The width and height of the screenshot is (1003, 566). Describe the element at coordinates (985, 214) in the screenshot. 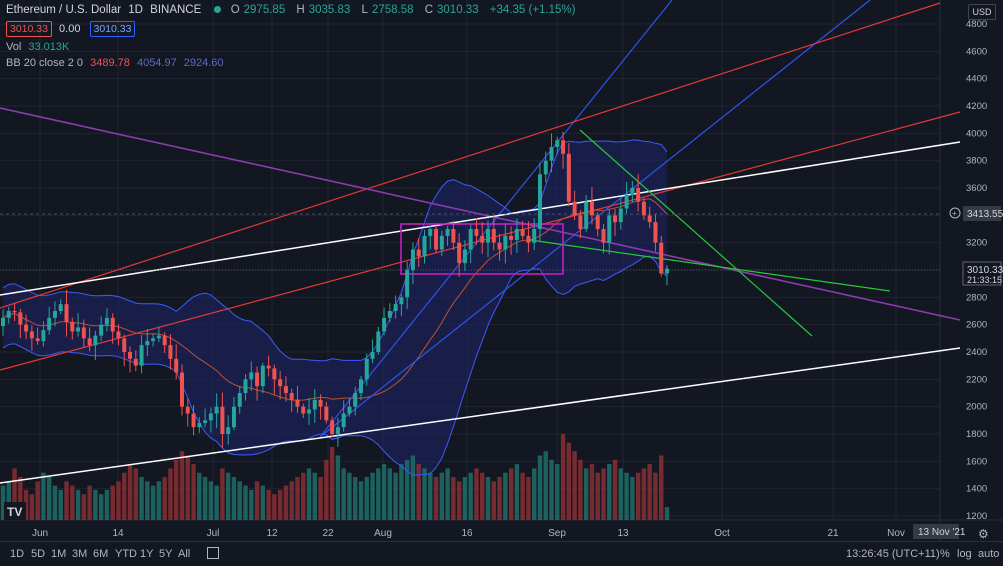

I see `crosshair-price-label: 3413.55` at that location.